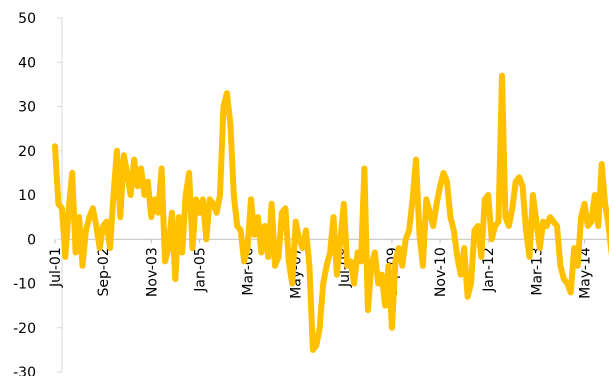  I want to click on y-tick-label: -20, so click(24, 329).